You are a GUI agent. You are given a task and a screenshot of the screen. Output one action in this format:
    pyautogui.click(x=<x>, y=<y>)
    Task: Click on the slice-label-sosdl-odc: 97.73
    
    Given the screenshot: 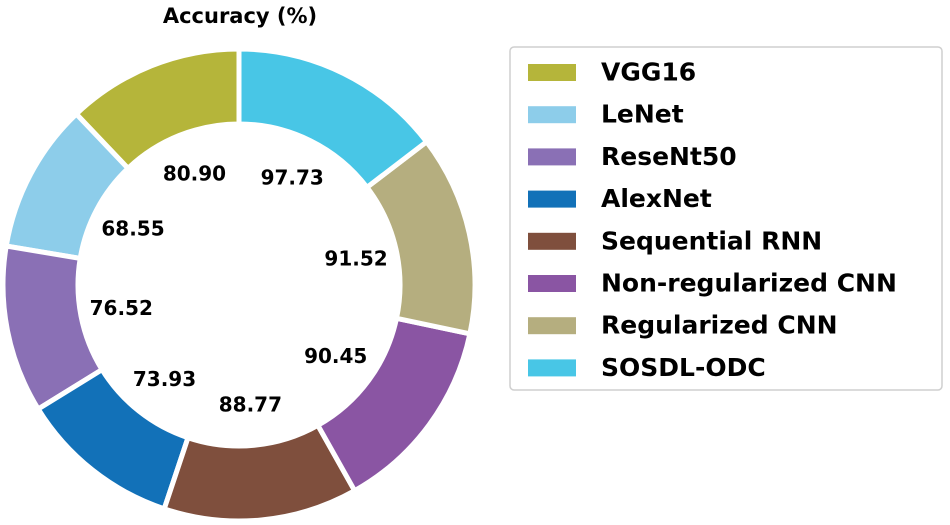 What is the action you would take?
    pyautogui.click(x=292, y=177)
    